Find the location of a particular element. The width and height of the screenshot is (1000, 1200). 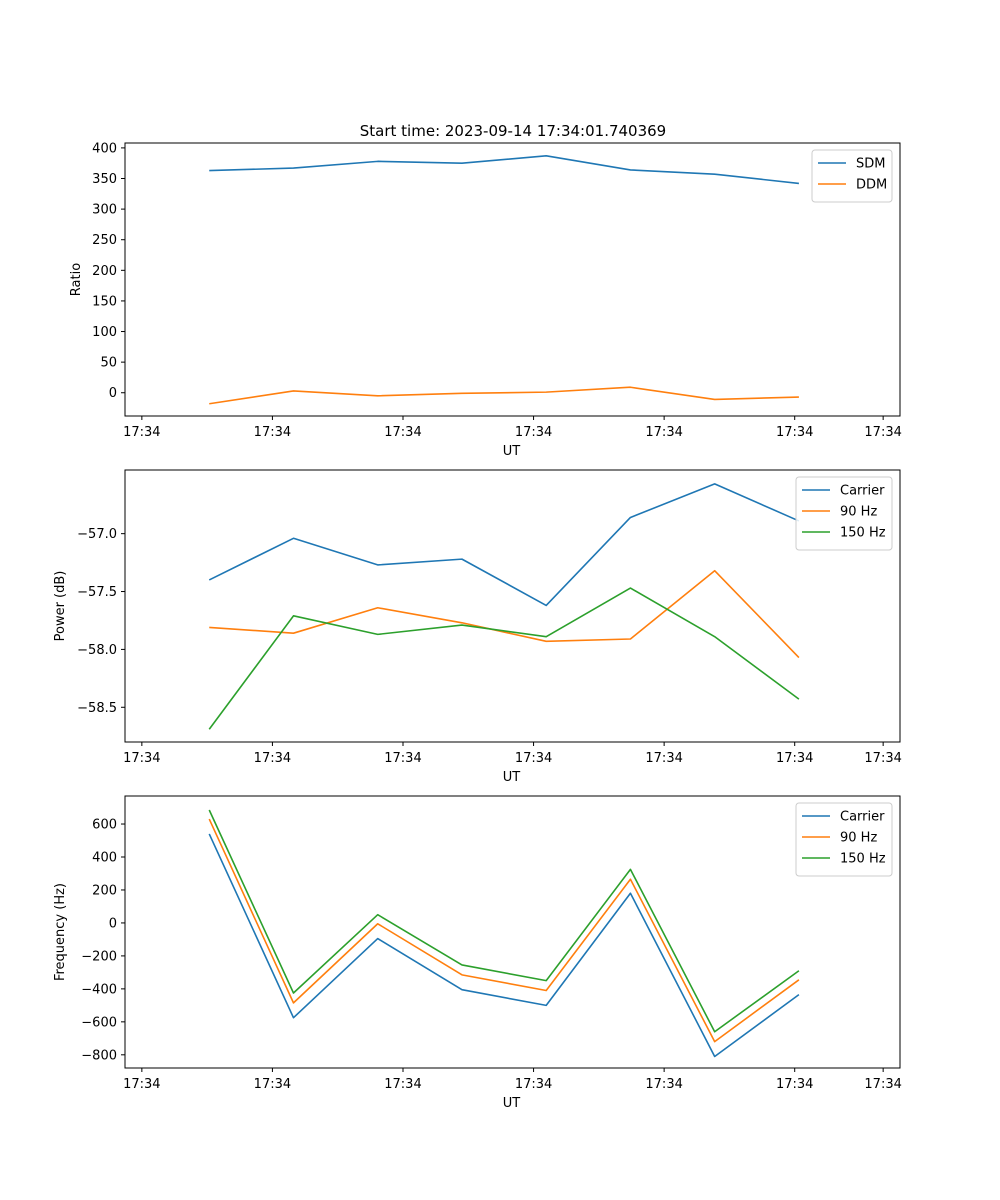

y-tick-label: 350 is located at coordinates (104, 179).